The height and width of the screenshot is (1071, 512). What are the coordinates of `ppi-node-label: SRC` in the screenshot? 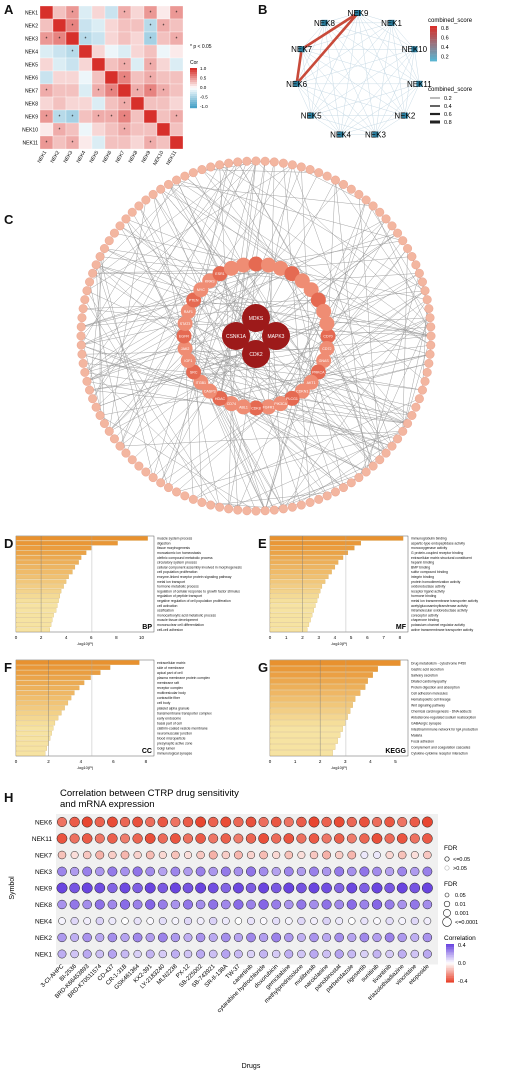 It's located at (194, 373).